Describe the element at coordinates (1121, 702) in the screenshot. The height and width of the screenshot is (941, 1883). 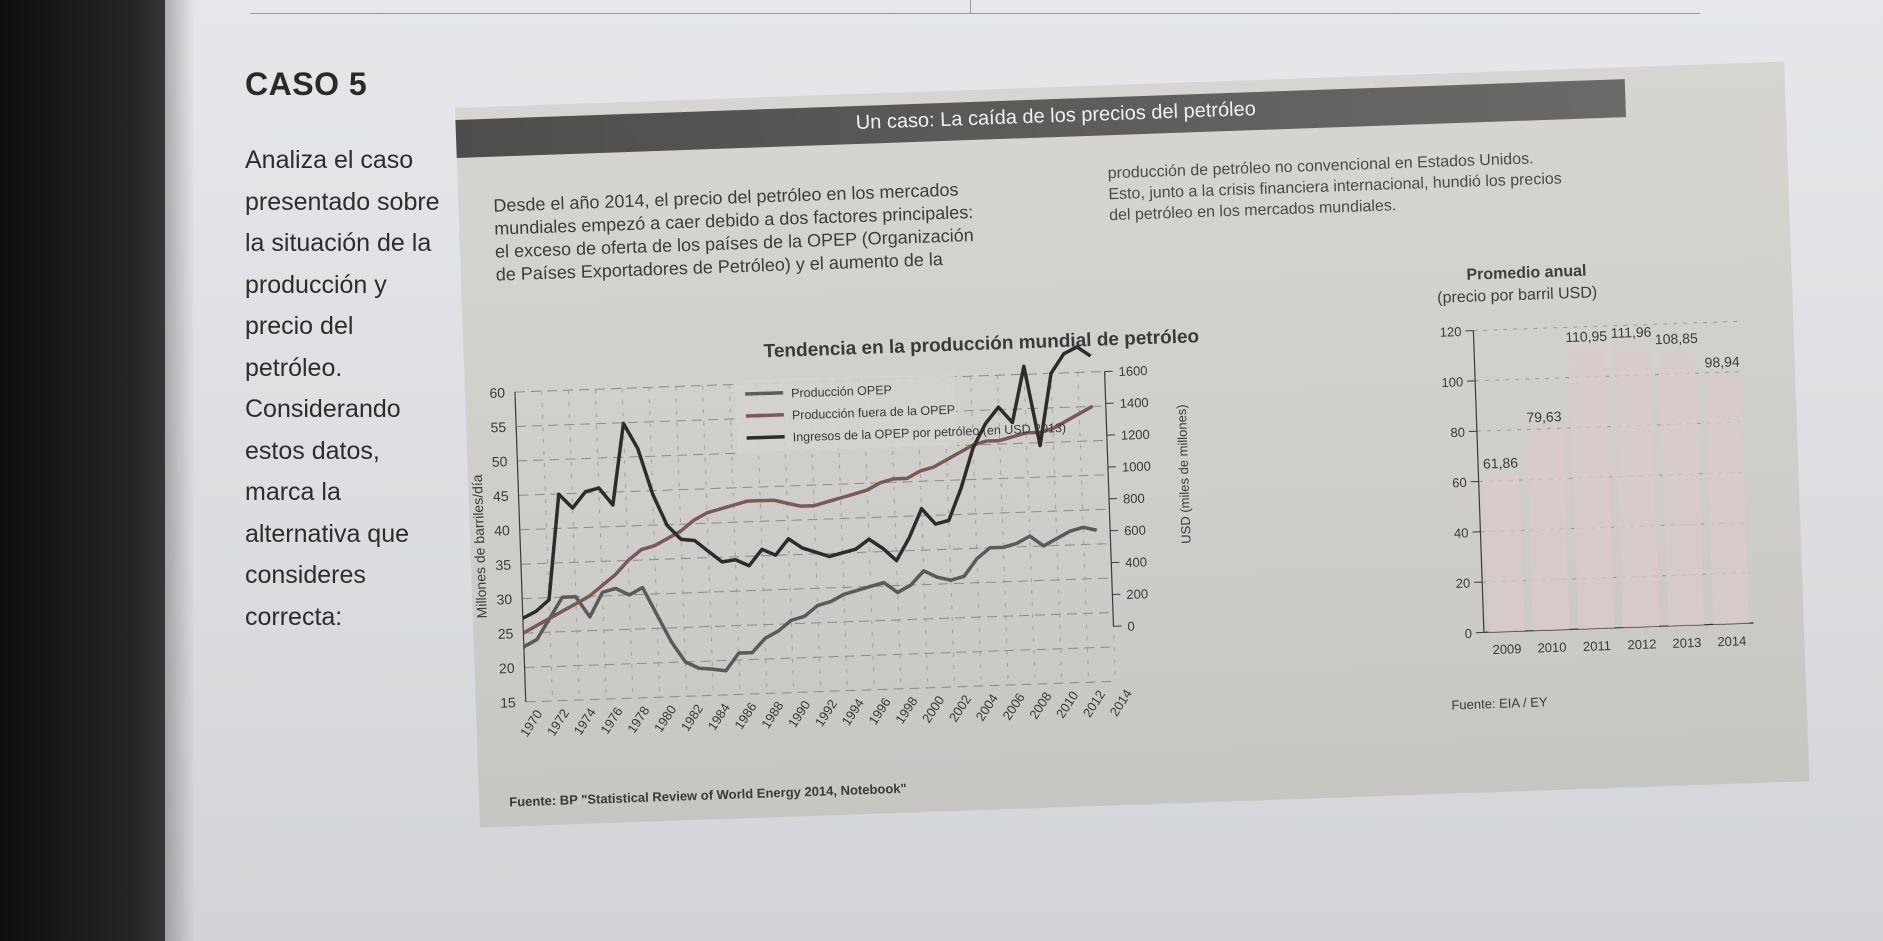
I see `x-tick-label: 2014` at that location.